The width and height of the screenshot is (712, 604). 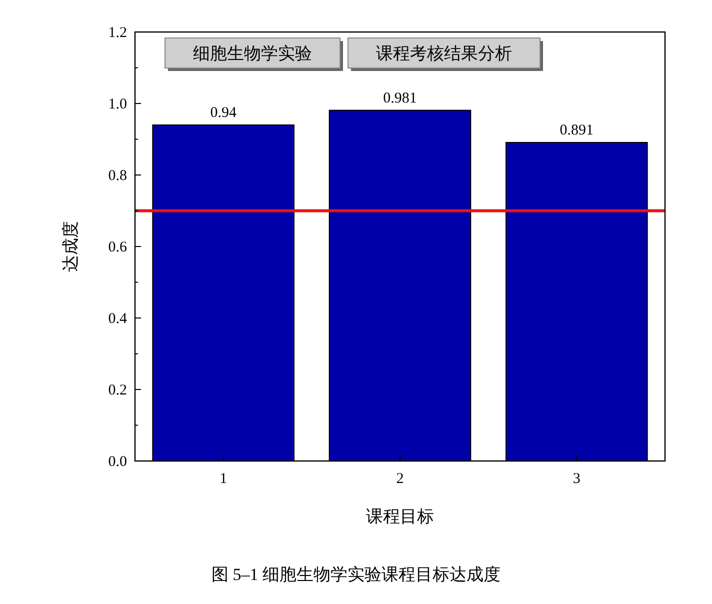 What do you see at coordinates (117, 462) in the screenshot?
I see `y-tick-label: 0.0` at bounding box center [117, 462].